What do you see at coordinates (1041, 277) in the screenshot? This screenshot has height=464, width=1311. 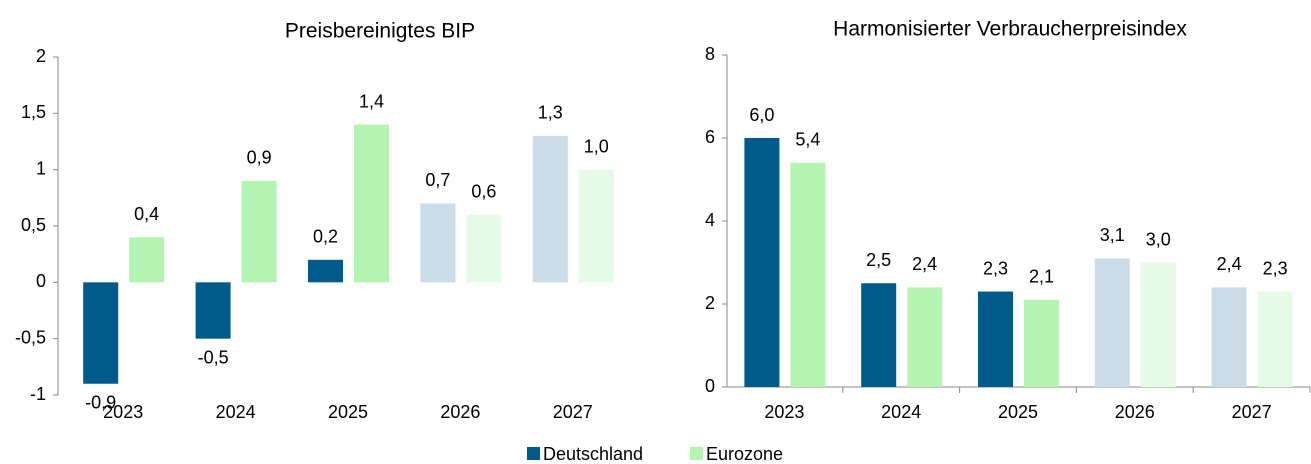 I see `data-label: 2,1` at bounding box center [1041, 277].